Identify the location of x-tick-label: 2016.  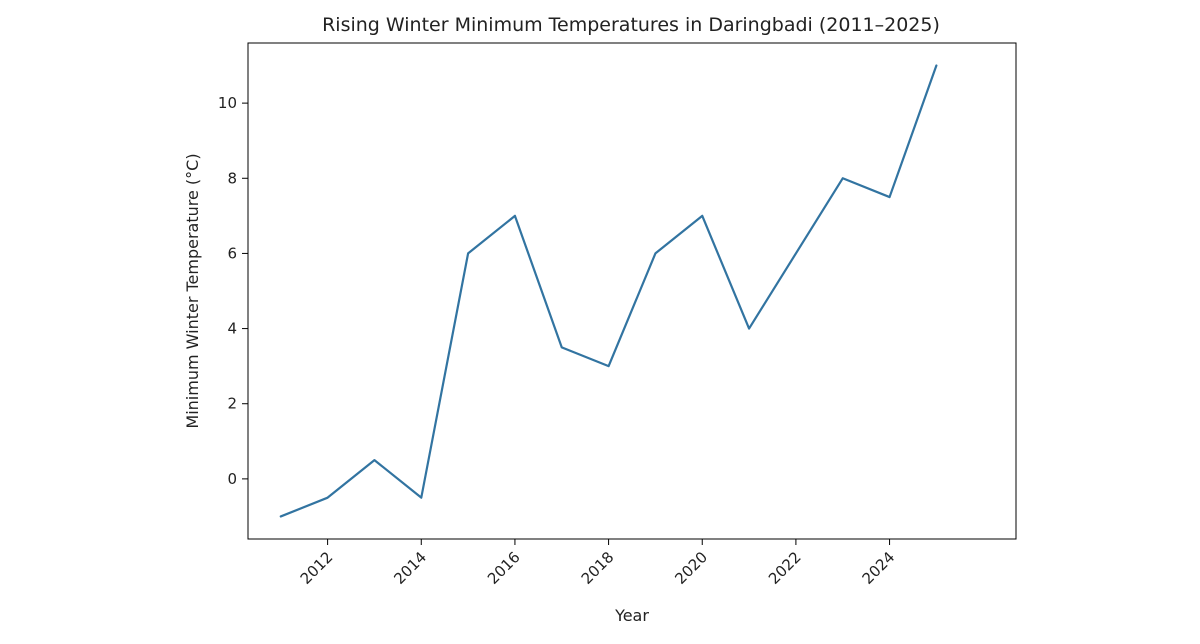
(504, 568).